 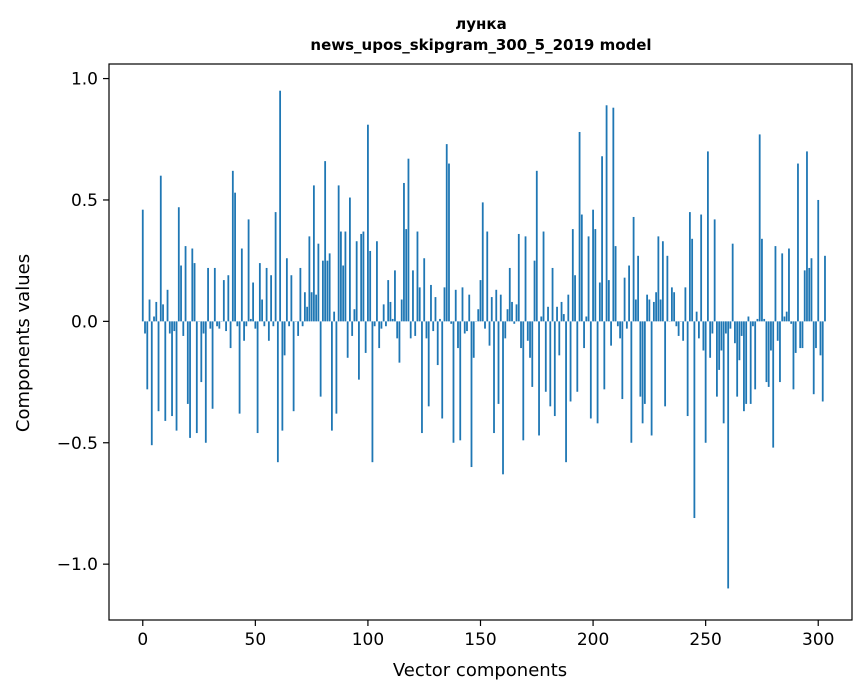 I want to click on y-tick-label: 1.0, so click(x=84, y=80).